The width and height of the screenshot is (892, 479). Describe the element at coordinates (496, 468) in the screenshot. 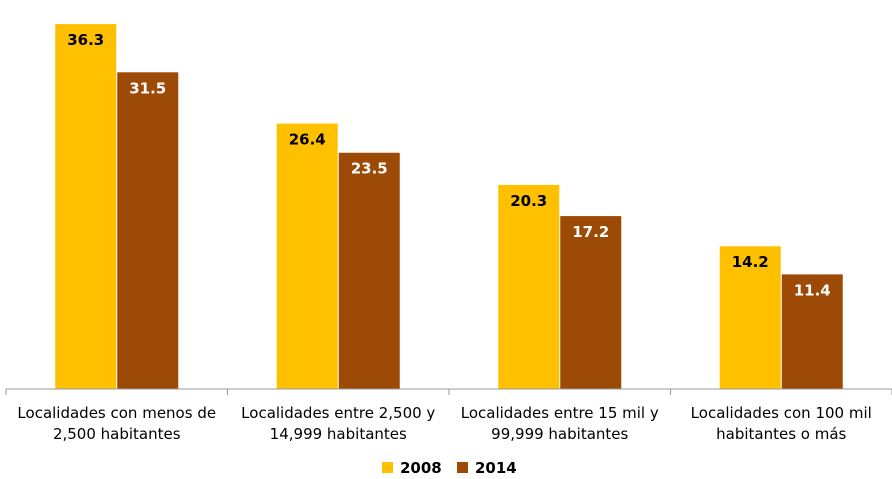

I see `legend-label-2014: 2014` at that location.